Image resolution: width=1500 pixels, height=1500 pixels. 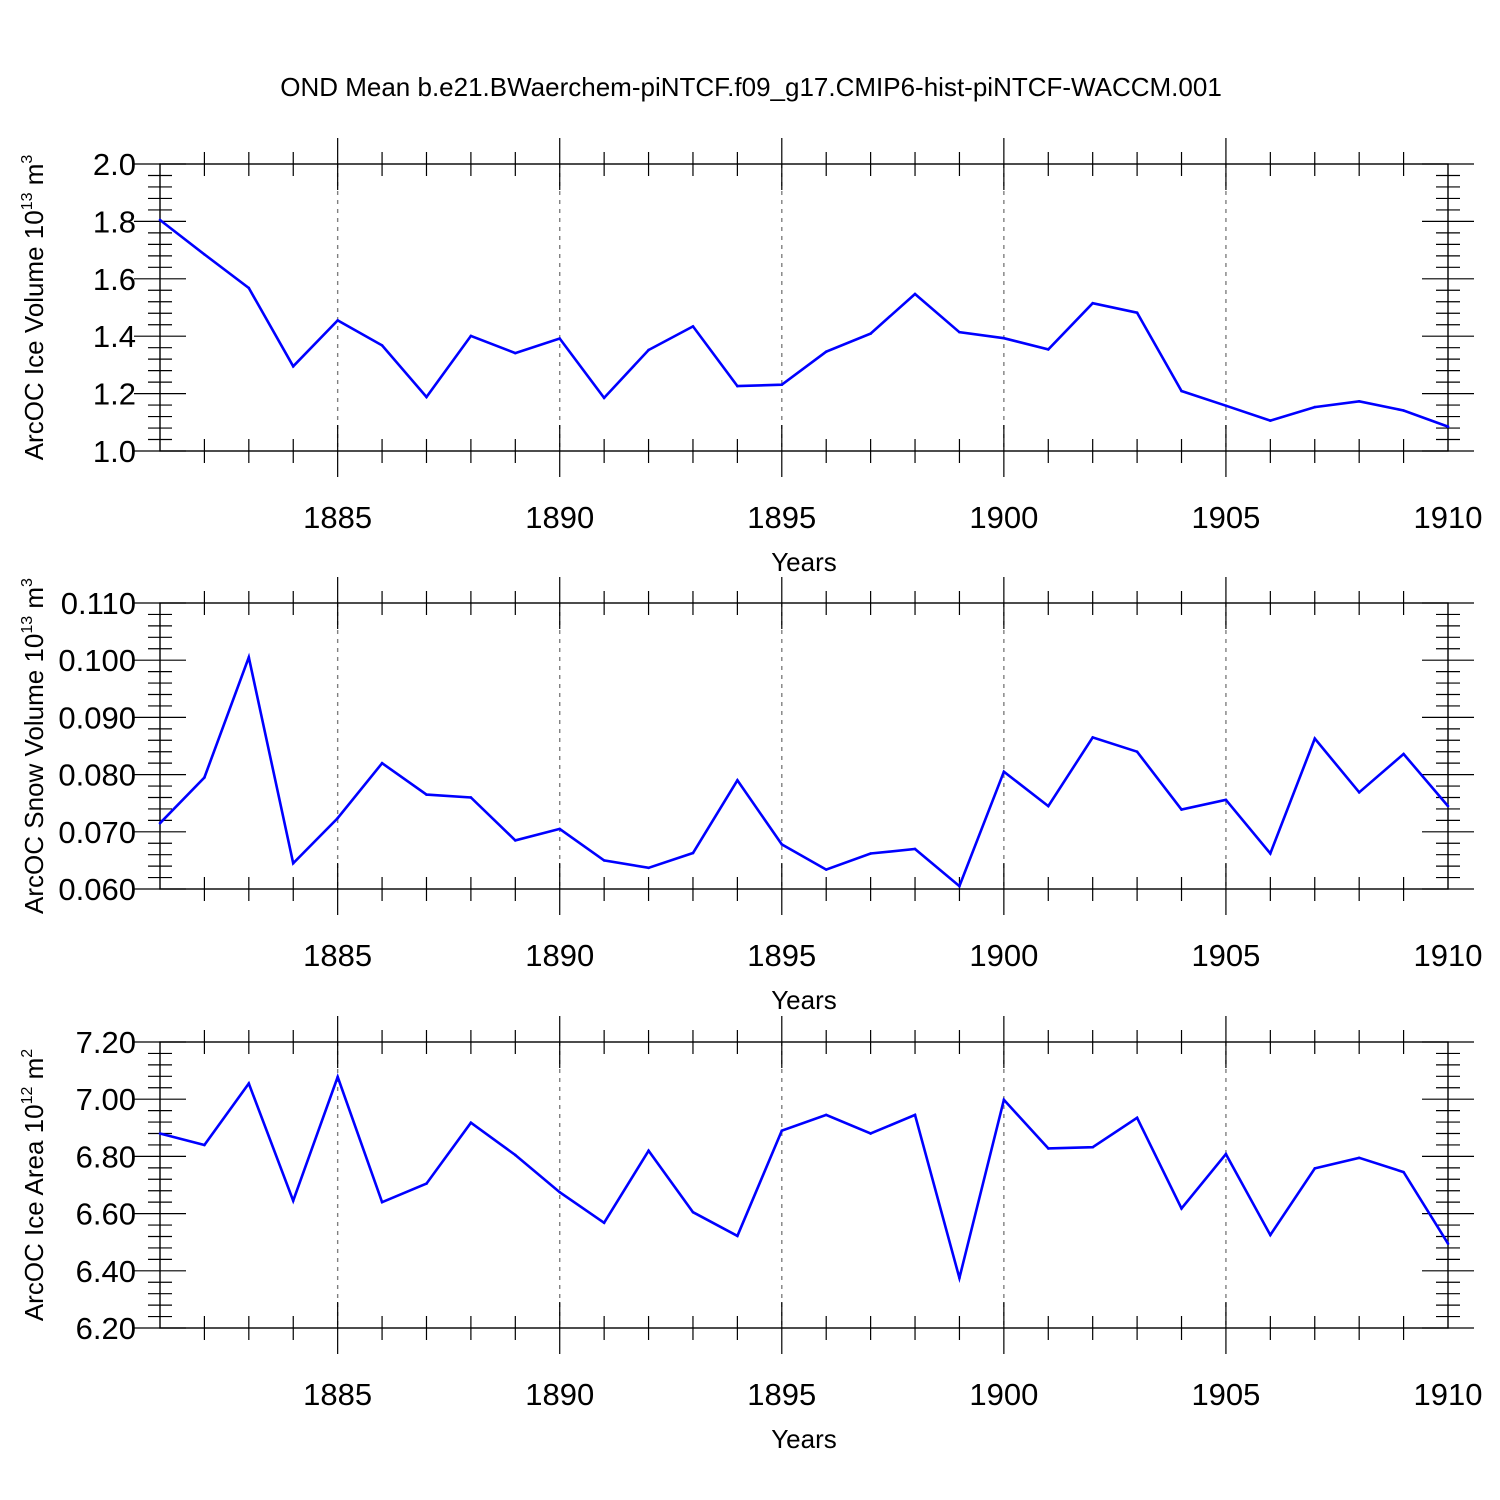 I want to click on y-axis-label-part-0: ArcOC Ice Area 10, so click(x=34, y=1212).